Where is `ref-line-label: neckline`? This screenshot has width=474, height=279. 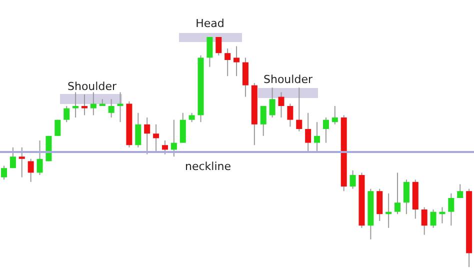
ref-line-label: neckline is located at coordinates (208, 166).